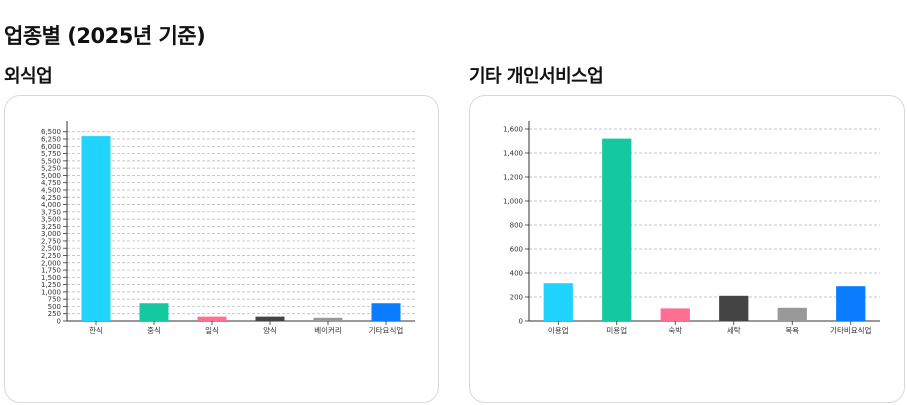 Image resolution: width=907 pixels, height=405 pixels. What do you see at coordinates (558, 330) in the screenshot?
I see `x-tick-label: 이용업` at bounding box center [558, 330].